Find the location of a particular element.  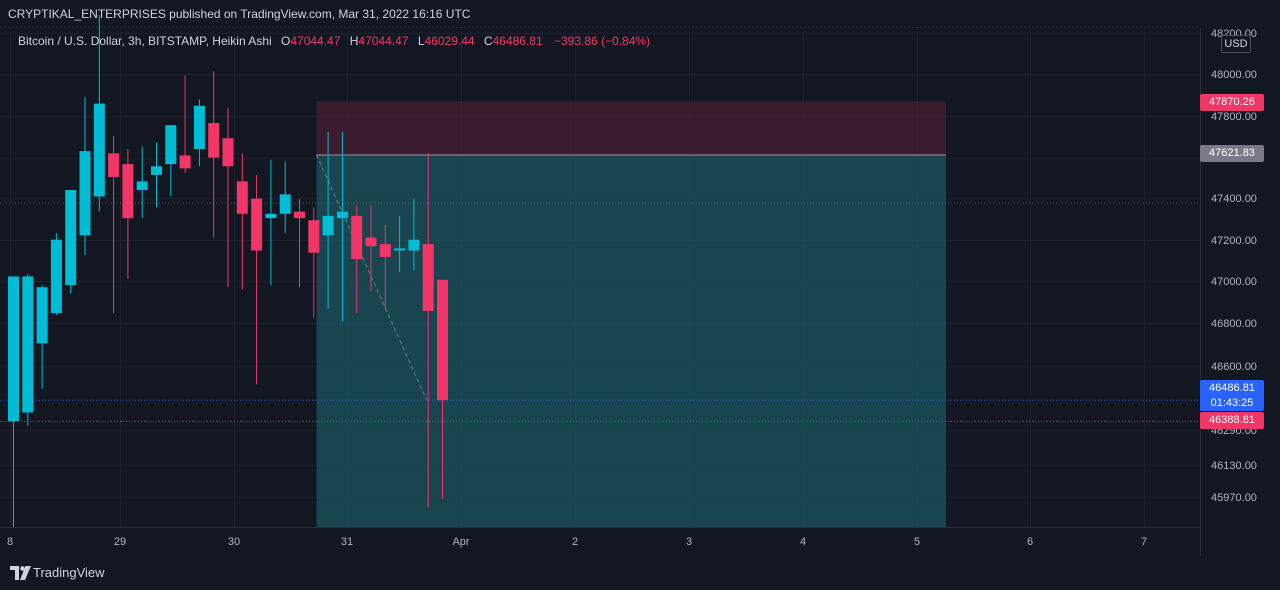

open-key: O is located at coordinates (286, 41).